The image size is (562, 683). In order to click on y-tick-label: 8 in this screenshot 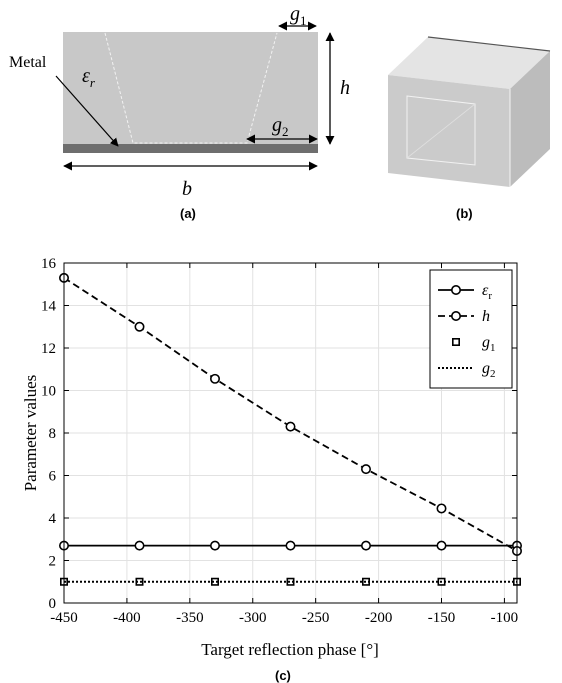, I will do `click(53, 434)`.